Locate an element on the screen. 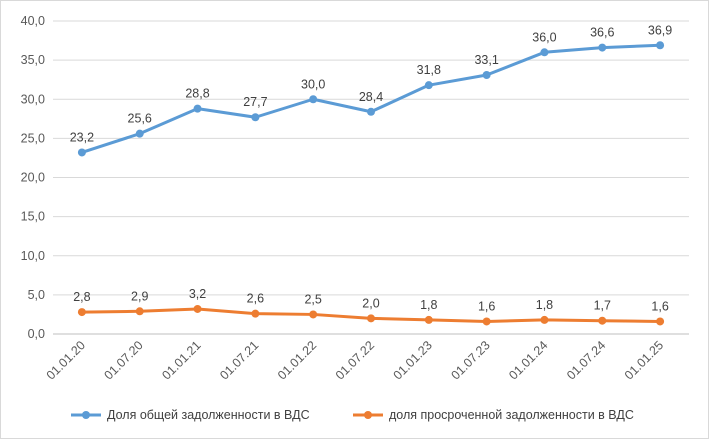  x-tick-label: 01.01.21 is located at coordinates (181, 360).